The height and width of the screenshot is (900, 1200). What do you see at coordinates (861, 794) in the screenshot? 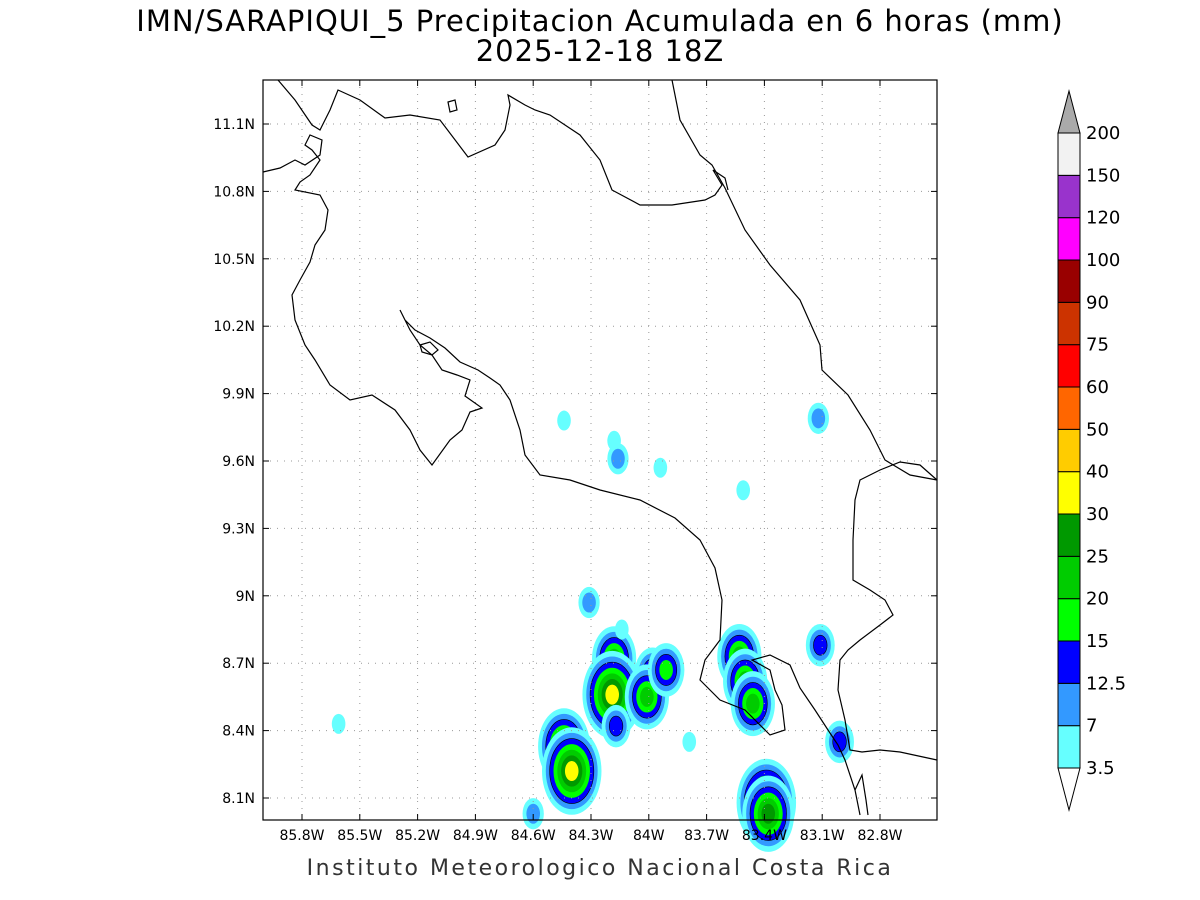
I see `burica-peninsula` at bounding box center [861, 794].